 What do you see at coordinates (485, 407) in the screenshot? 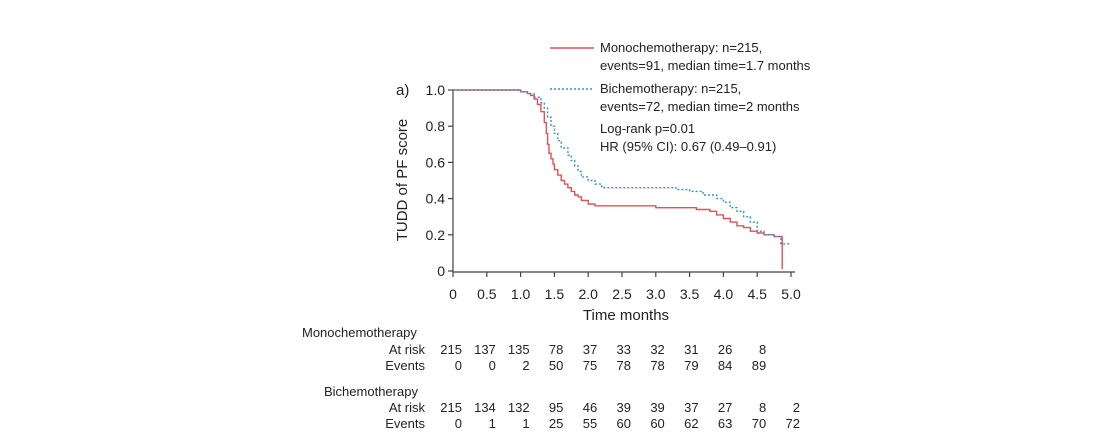
I see `risk-cell: 134` at bounding box center [485, 407].